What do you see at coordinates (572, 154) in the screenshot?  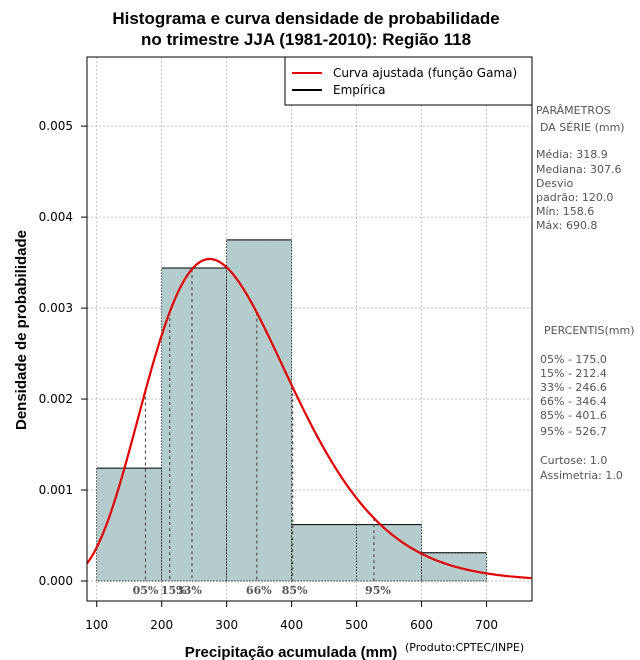 I see `param-media: Média: 318.9` at bounding box center [572, 154].